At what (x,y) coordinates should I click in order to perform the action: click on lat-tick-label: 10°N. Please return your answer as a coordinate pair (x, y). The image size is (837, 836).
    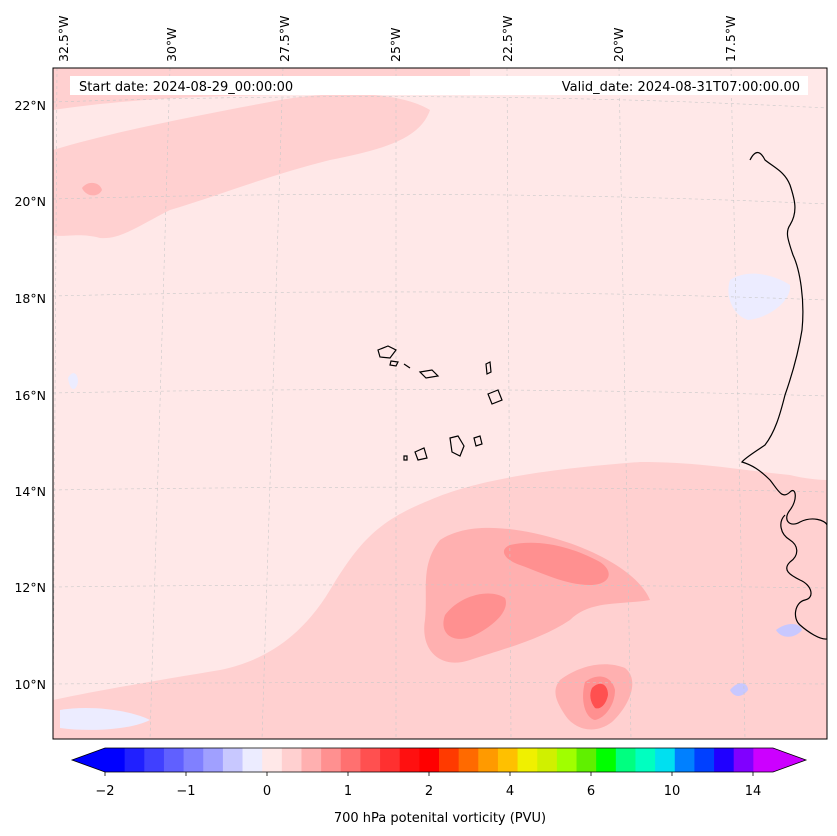
    Looking at the image, I should click on (30, 684).